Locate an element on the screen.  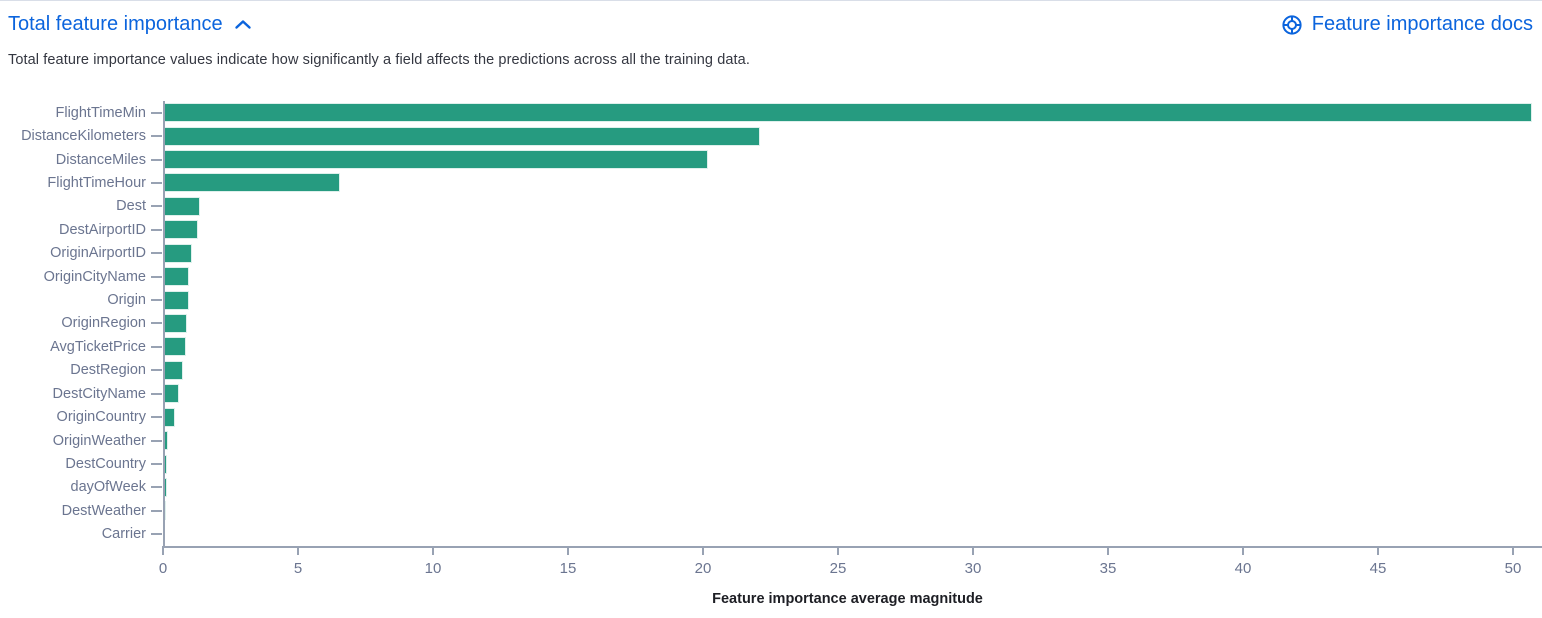
bar-Origin is located at coordinates (176, 300).